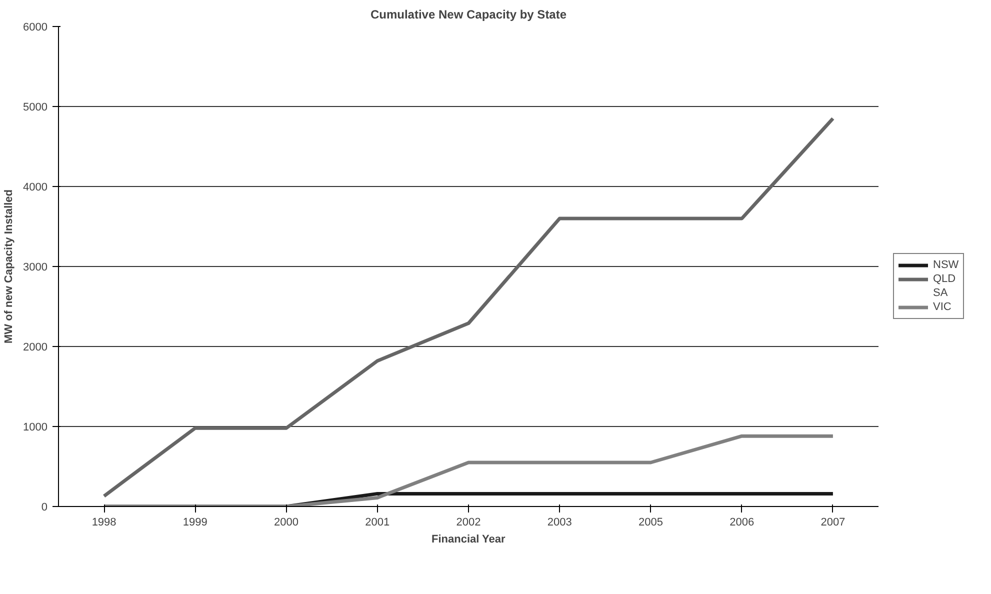 This screenshot has width=991, height=594. What do you see at coordinates (650, 522) in the screenshot?
I see `x-tick-label: 2005` at bounding box center [650, 522].